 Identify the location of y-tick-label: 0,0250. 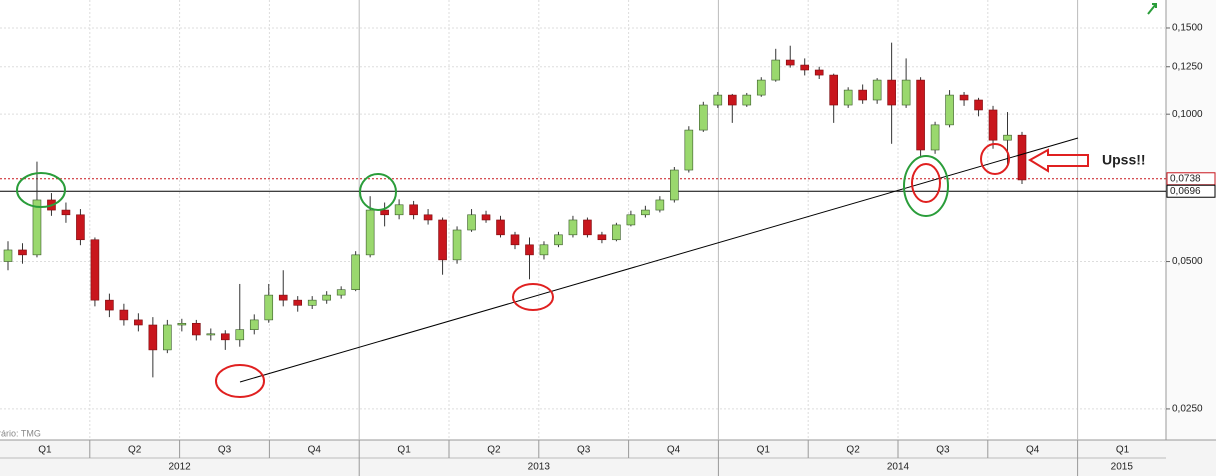
(1187, 409).